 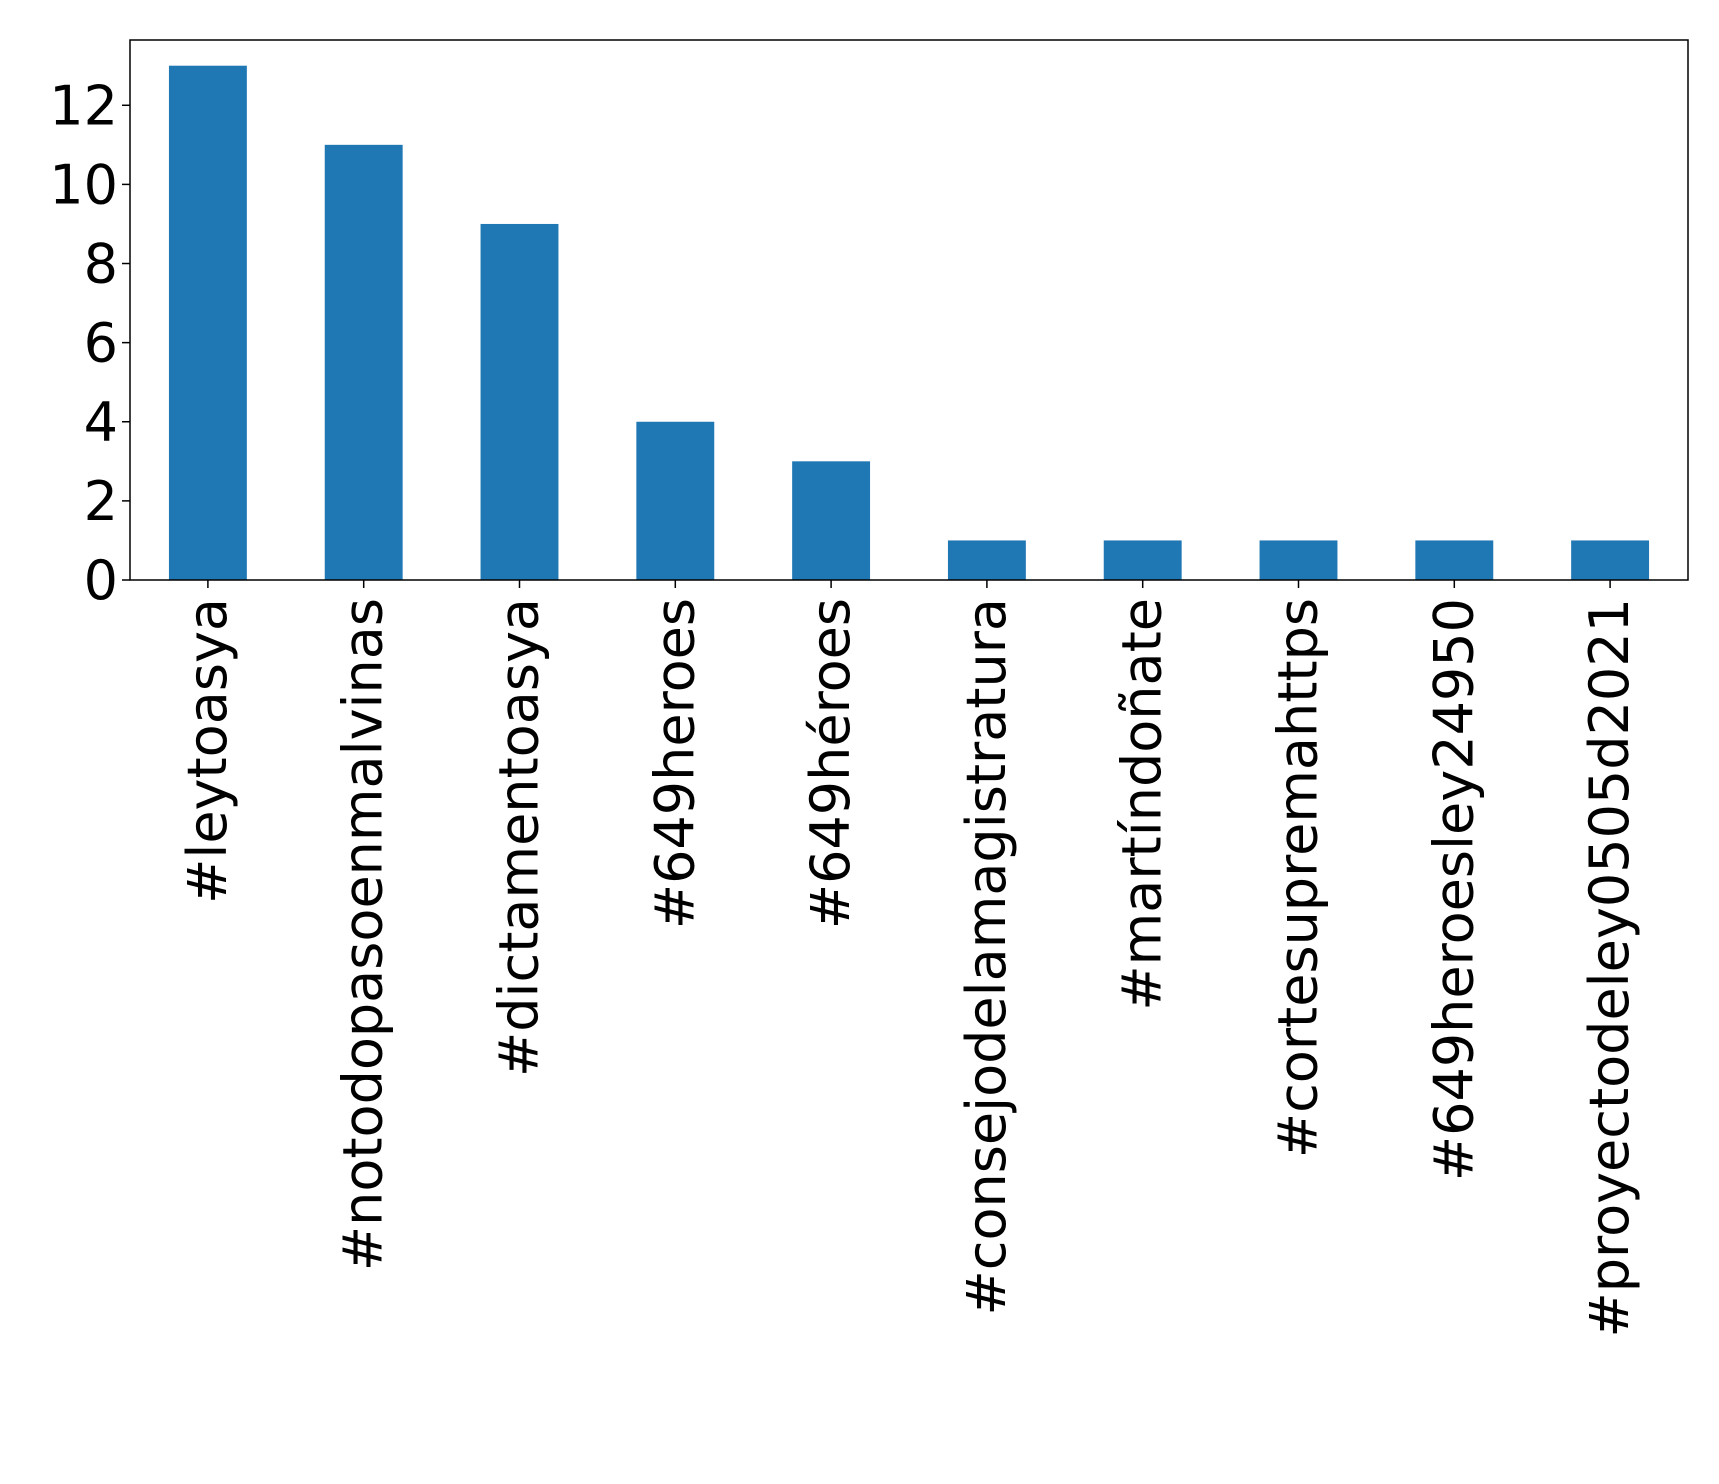 I want to click on x-tick-label: #649héroes, so click(x=830, y=763).